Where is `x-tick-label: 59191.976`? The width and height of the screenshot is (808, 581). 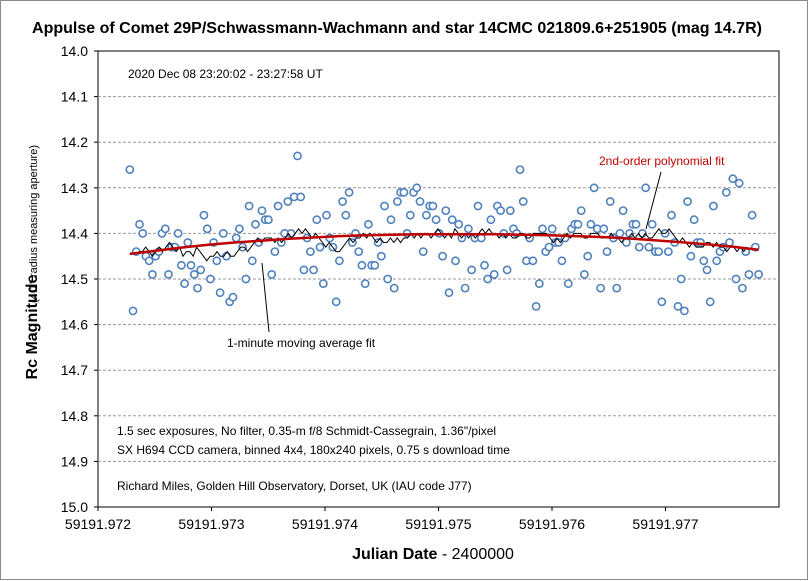
x-tick-label: 59191.976 is located at coordinates (552, 524).